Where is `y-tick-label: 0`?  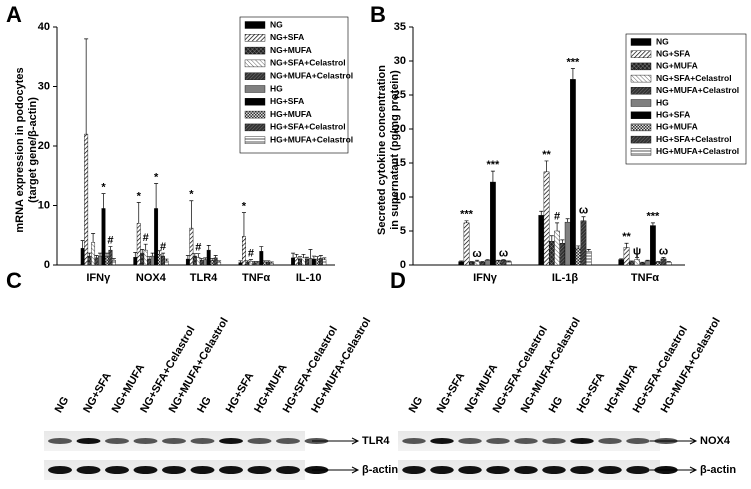
y-tick-label: 0 is located at coordinates (47, 265).